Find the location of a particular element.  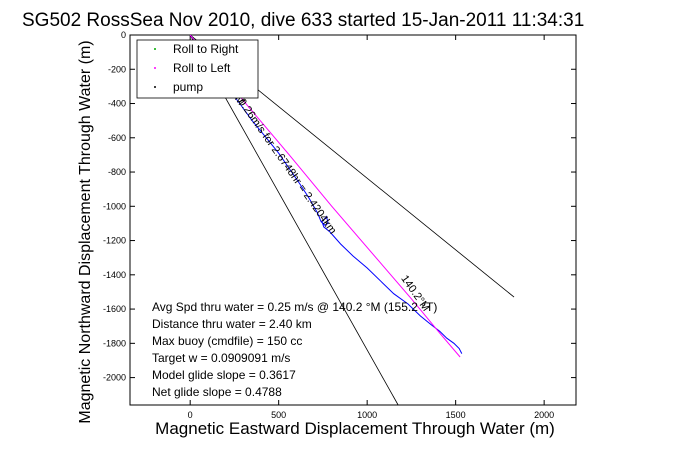

legend-label: Roll to Right is located at coordinates (206, 49).